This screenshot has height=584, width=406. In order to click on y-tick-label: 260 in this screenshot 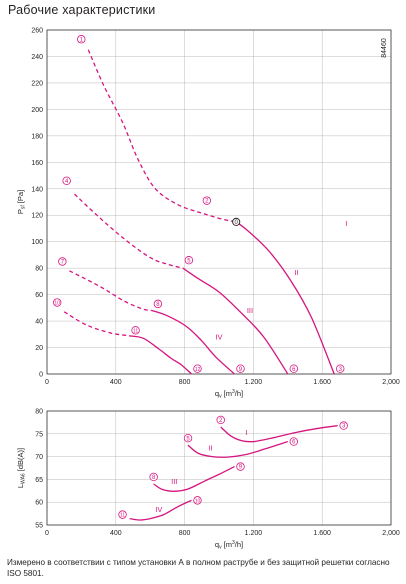, I will do `click(37, 31)`.